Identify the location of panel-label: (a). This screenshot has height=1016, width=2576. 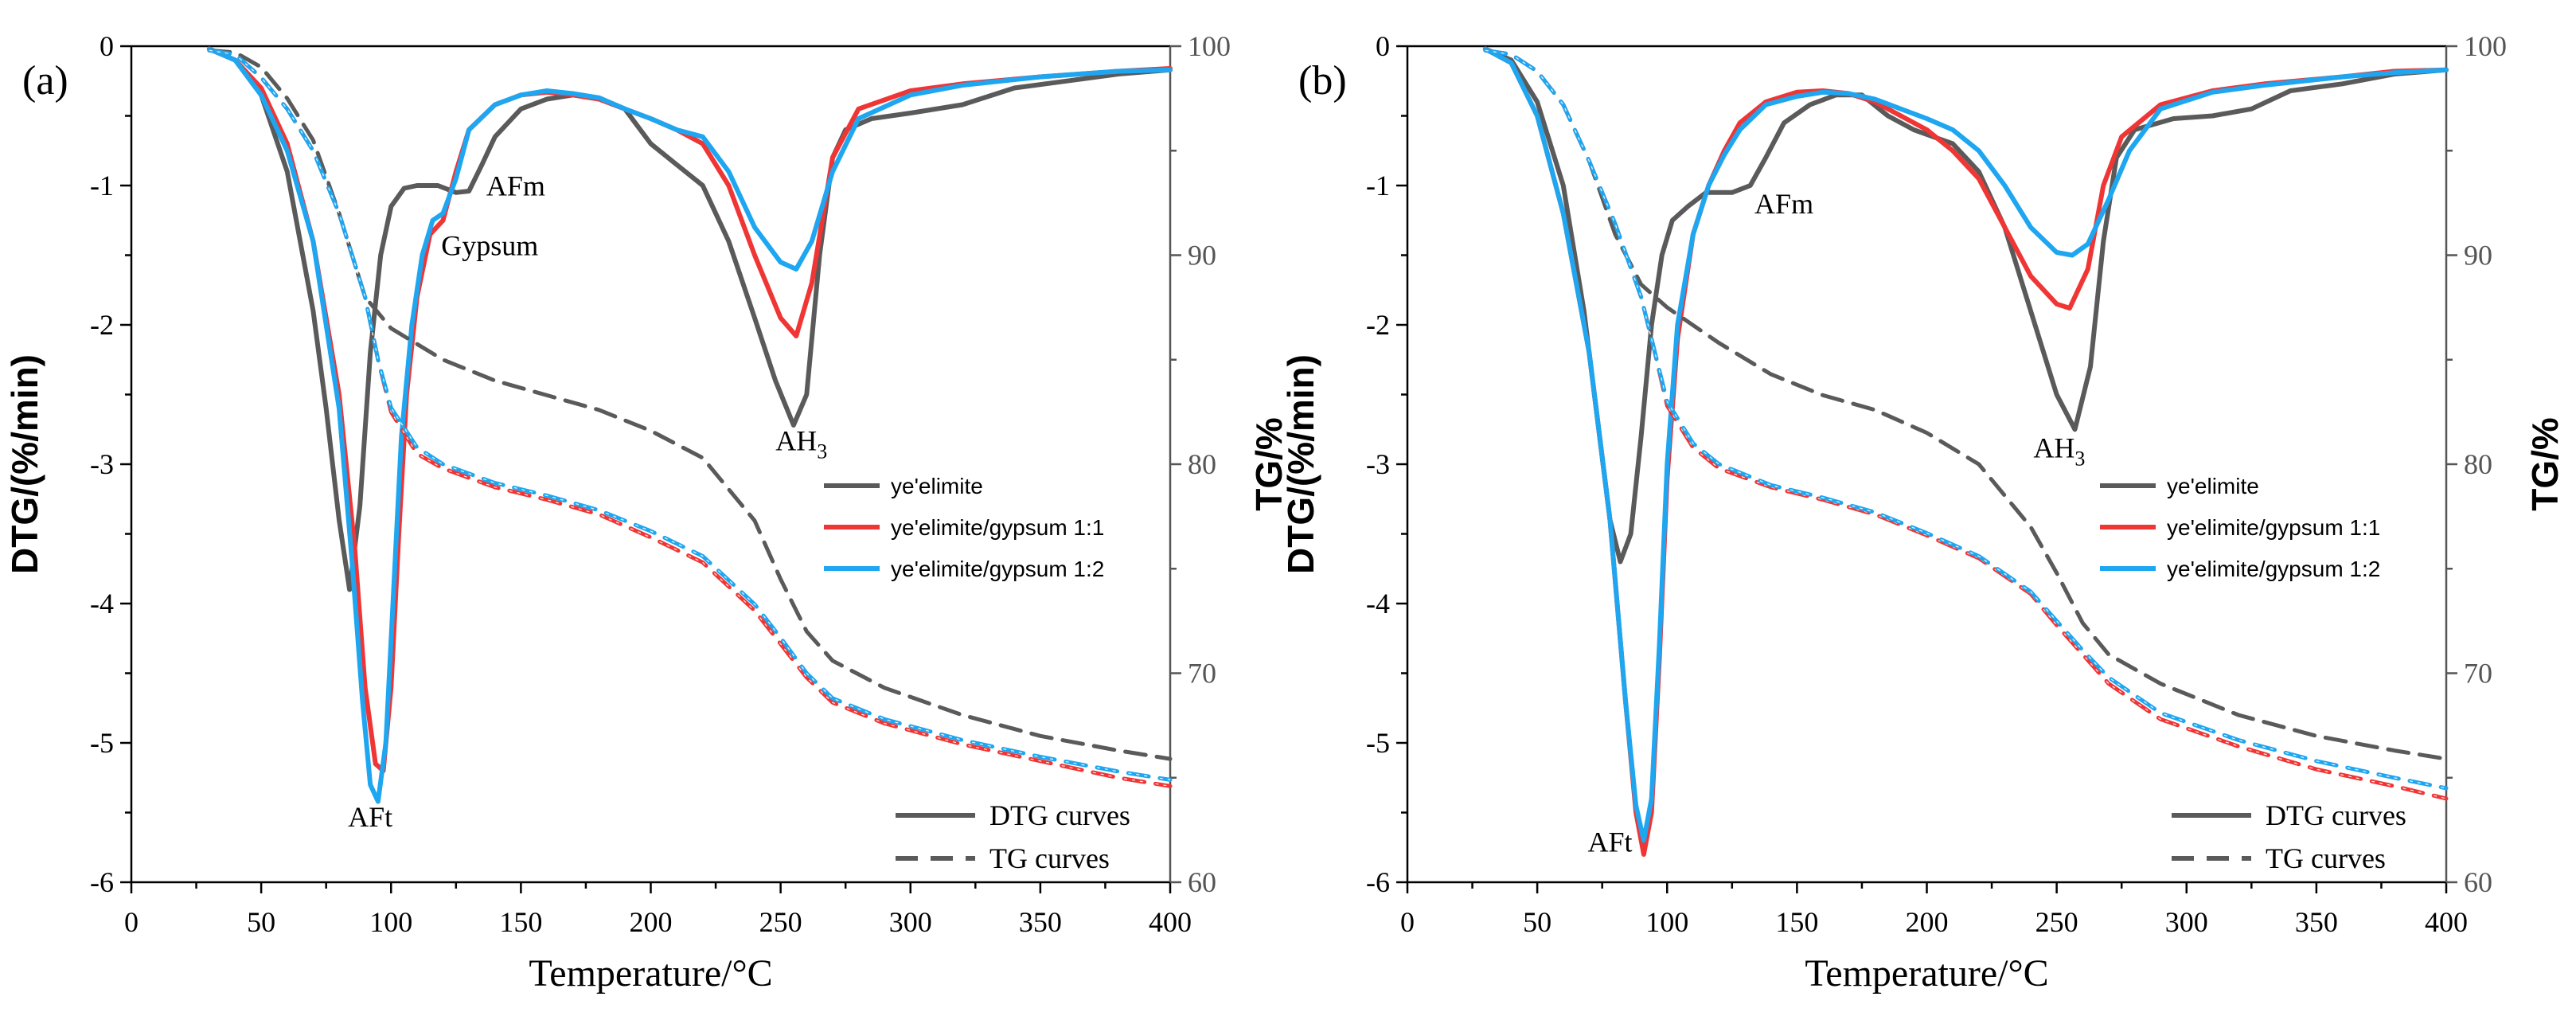
(45, 81).